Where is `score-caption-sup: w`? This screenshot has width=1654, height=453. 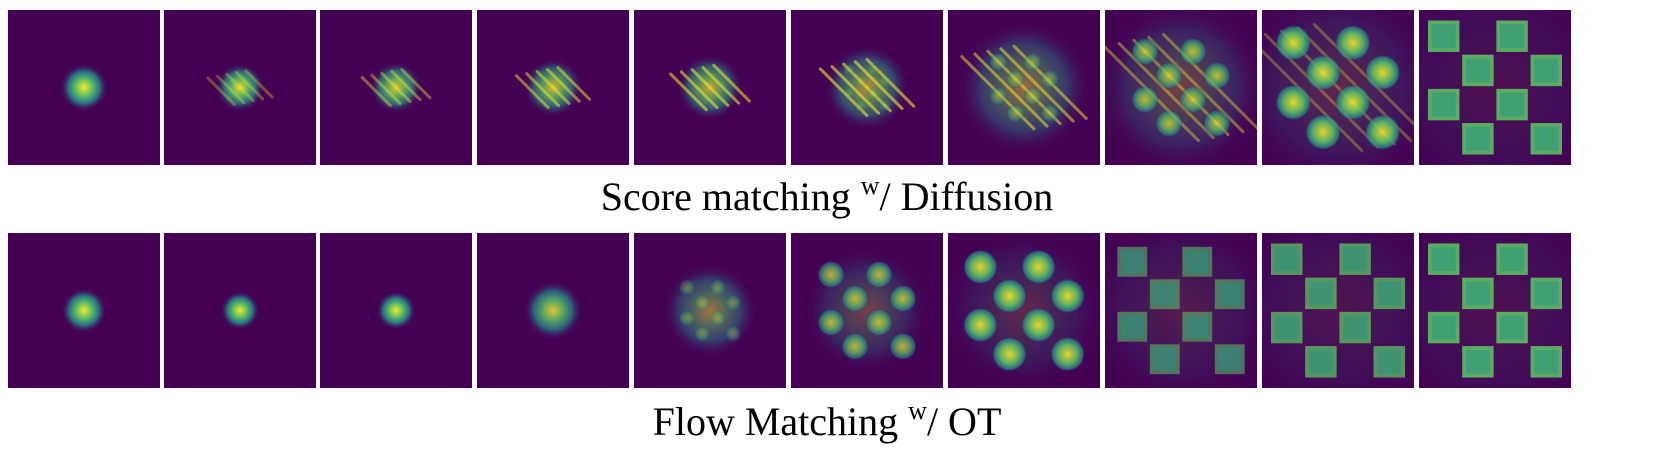
score-caption-sup: w is located at coordinates (870, 185).